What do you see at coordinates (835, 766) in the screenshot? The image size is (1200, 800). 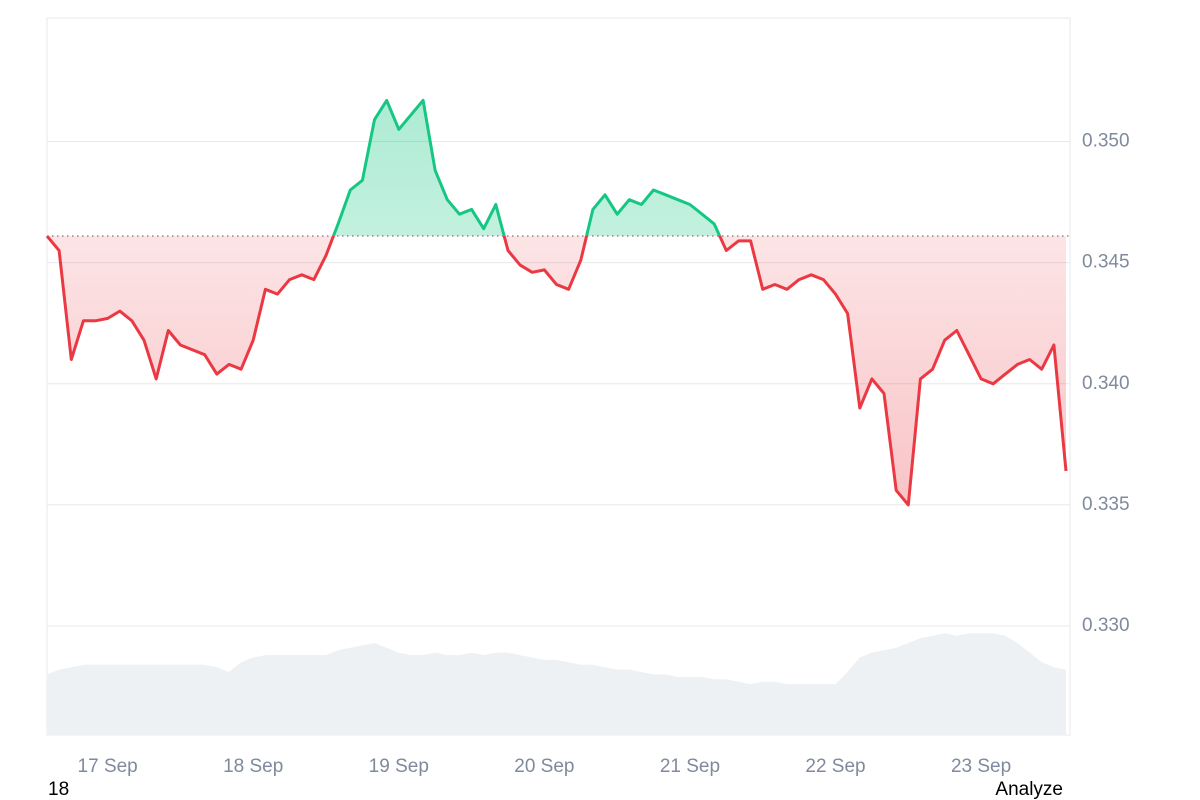 I see `x-tick-label: 22 Sep` at bounding box center [835, 766].